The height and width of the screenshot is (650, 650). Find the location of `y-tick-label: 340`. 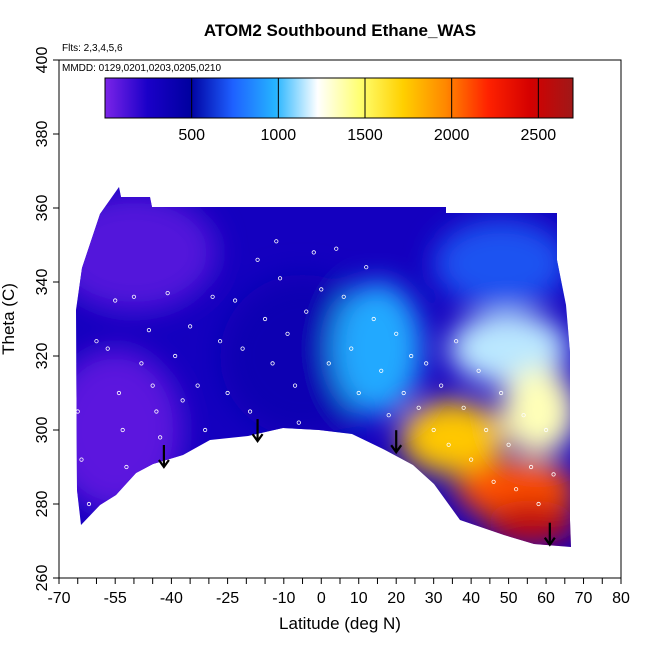

y-tick-label: 340 is located at coordinates (42, 282).